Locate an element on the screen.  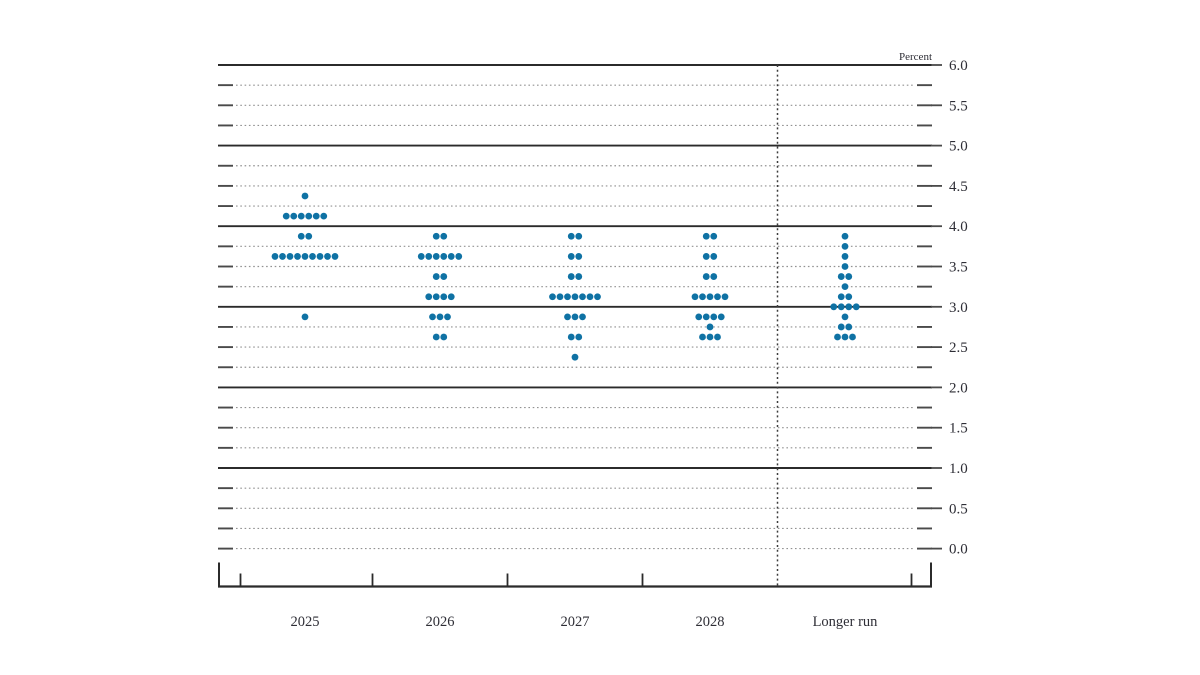
y-axis-tick-label: 2.0 is located at coordinates (958, 388).